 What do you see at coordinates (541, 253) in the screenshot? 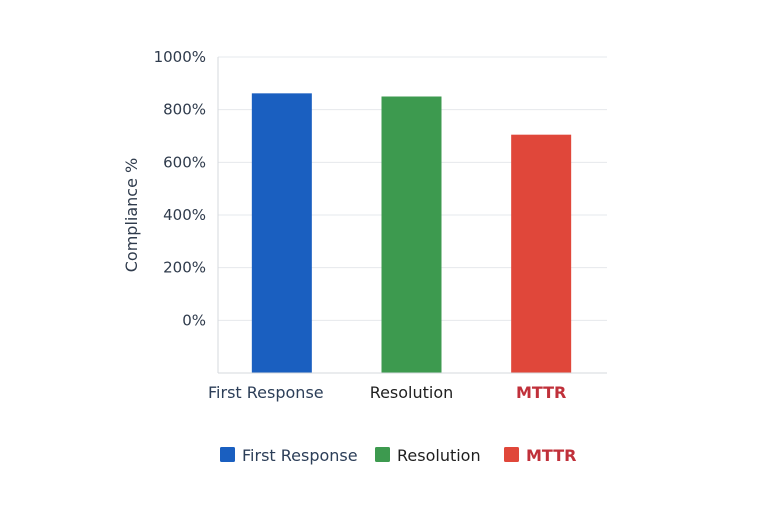
I see `bar-mttr` at bounding box center [541, 253].